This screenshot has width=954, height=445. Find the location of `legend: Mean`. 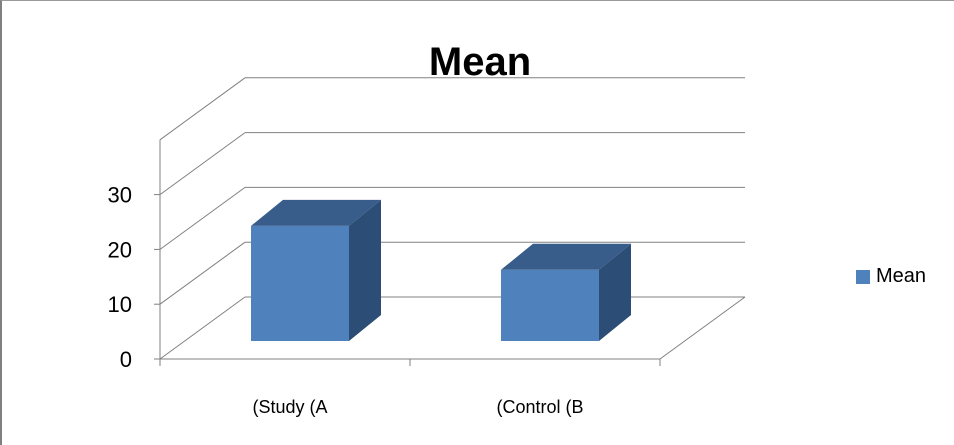

legend: Mean is located at coordinates (891, 276).